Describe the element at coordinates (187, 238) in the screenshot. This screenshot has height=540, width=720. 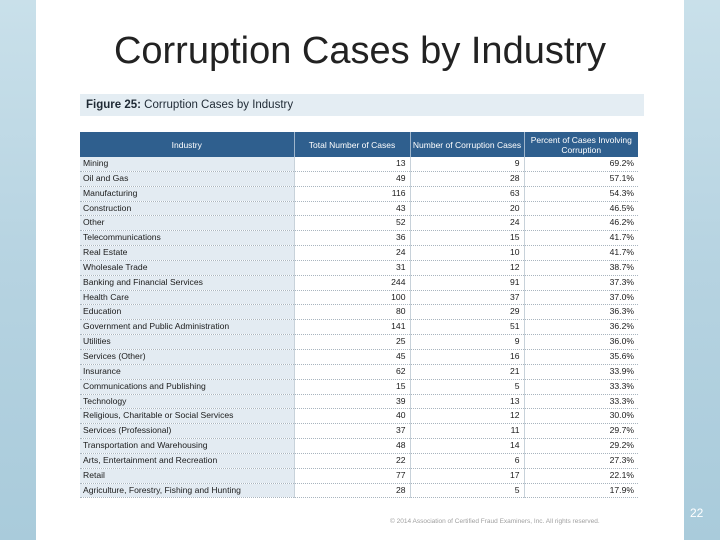
I see `cell-industry: Telecommunications` at that location.